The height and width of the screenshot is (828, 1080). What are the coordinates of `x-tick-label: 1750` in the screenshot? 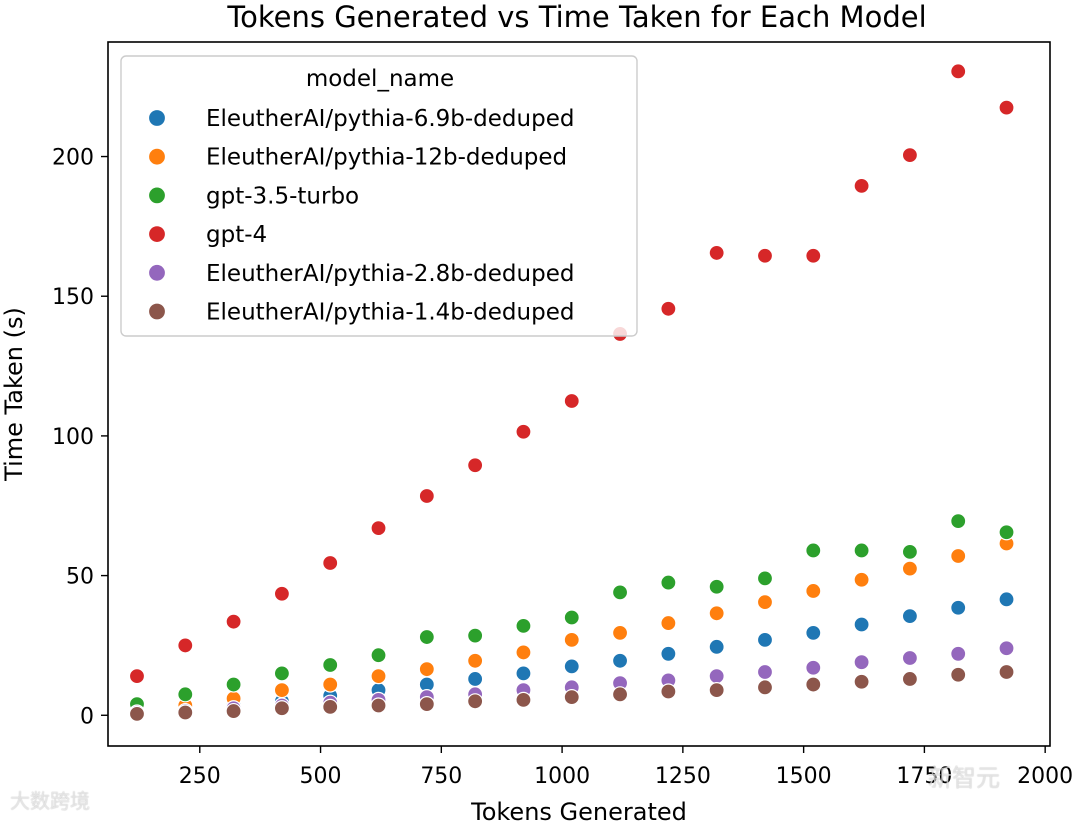 It's located at (924, 776).